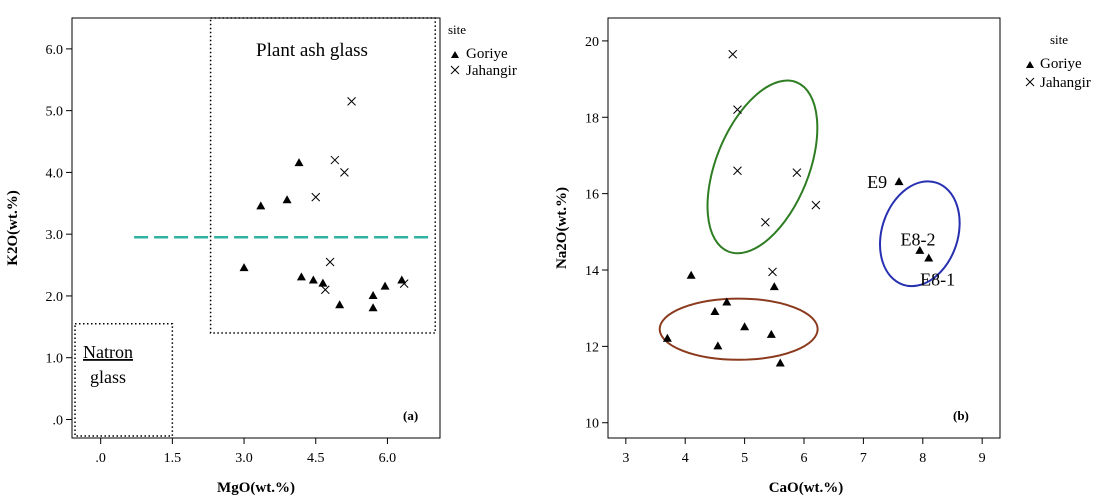 The height and width of the screenshot is (500, 1114). Describe the element at coordinates (918, 239) in the screenshot. I see `point-label-b-1: E8-2` at that location.